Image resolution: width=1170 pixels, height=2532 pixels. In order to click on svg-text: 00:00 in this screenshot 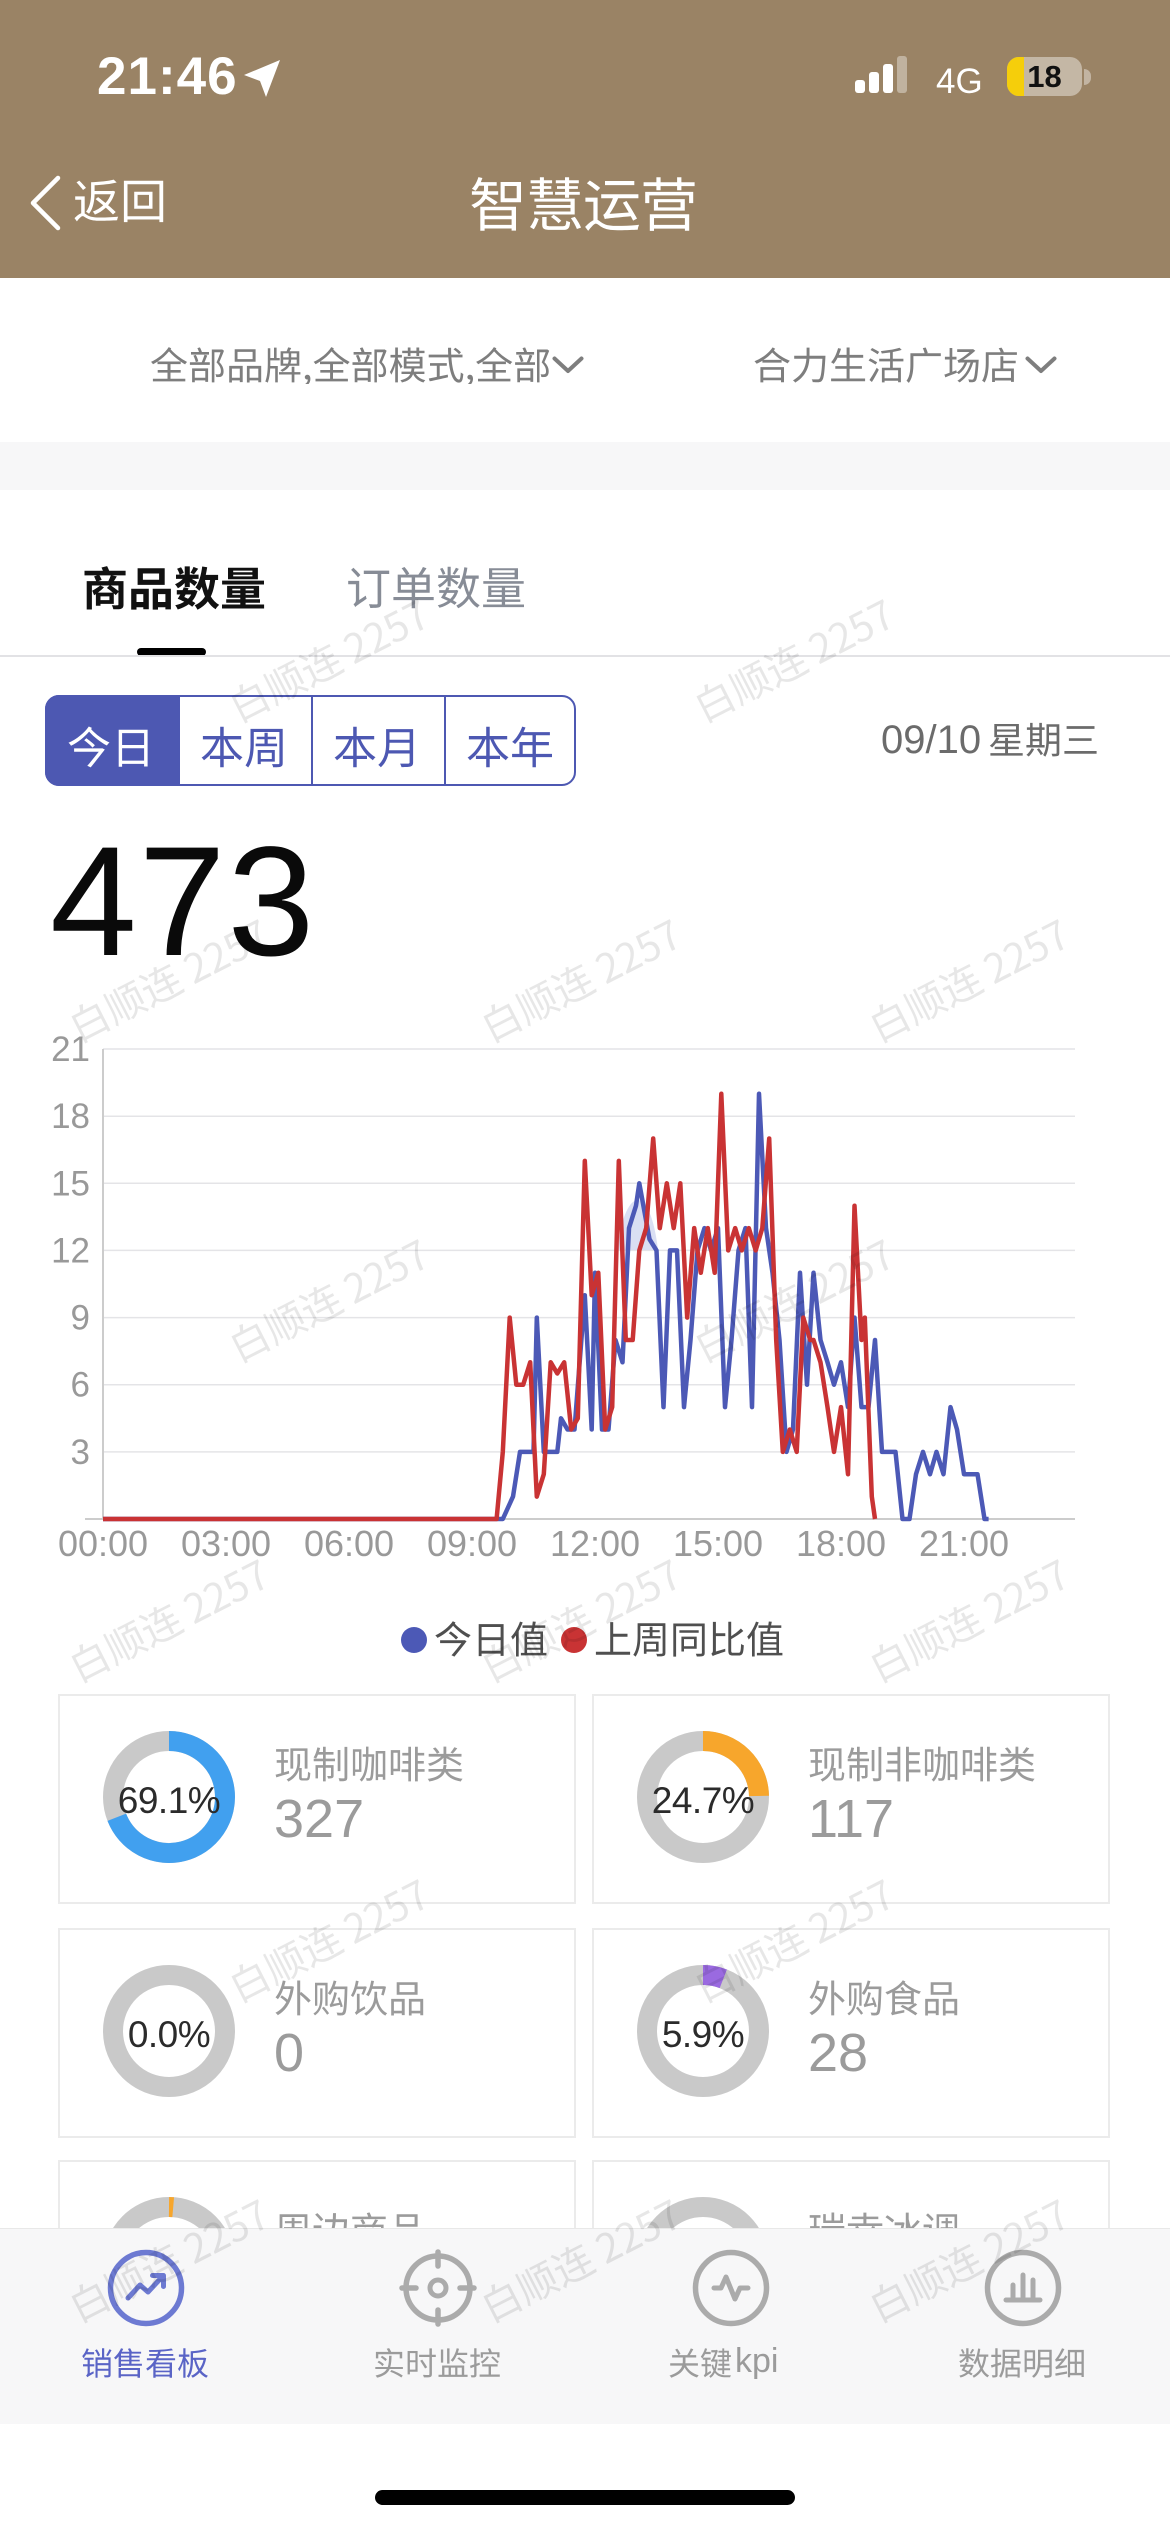, I will do `click(103, 1543)`.